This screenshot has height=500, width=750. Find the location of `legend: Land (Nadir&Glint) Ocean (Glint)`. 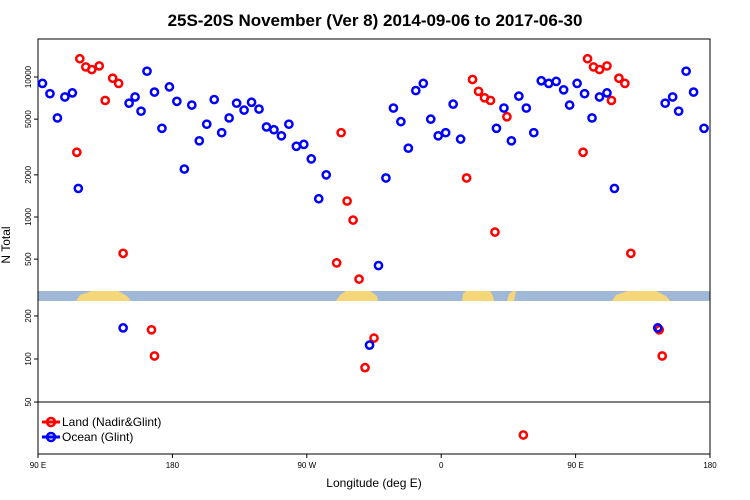

legend: Land (Nadir&Glint) Ocean (Glint) is located at coordinates (101, 429).